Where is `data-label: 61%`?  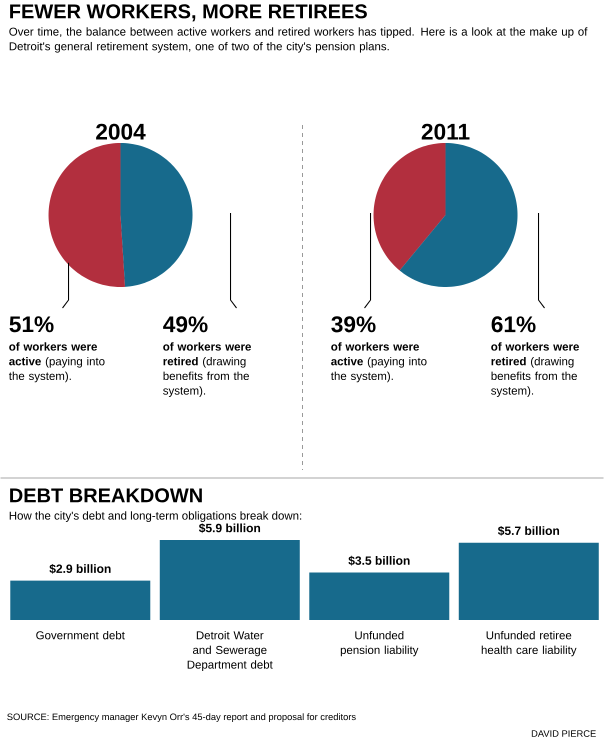
data-label: 61% is located at coordinates (514, 324).